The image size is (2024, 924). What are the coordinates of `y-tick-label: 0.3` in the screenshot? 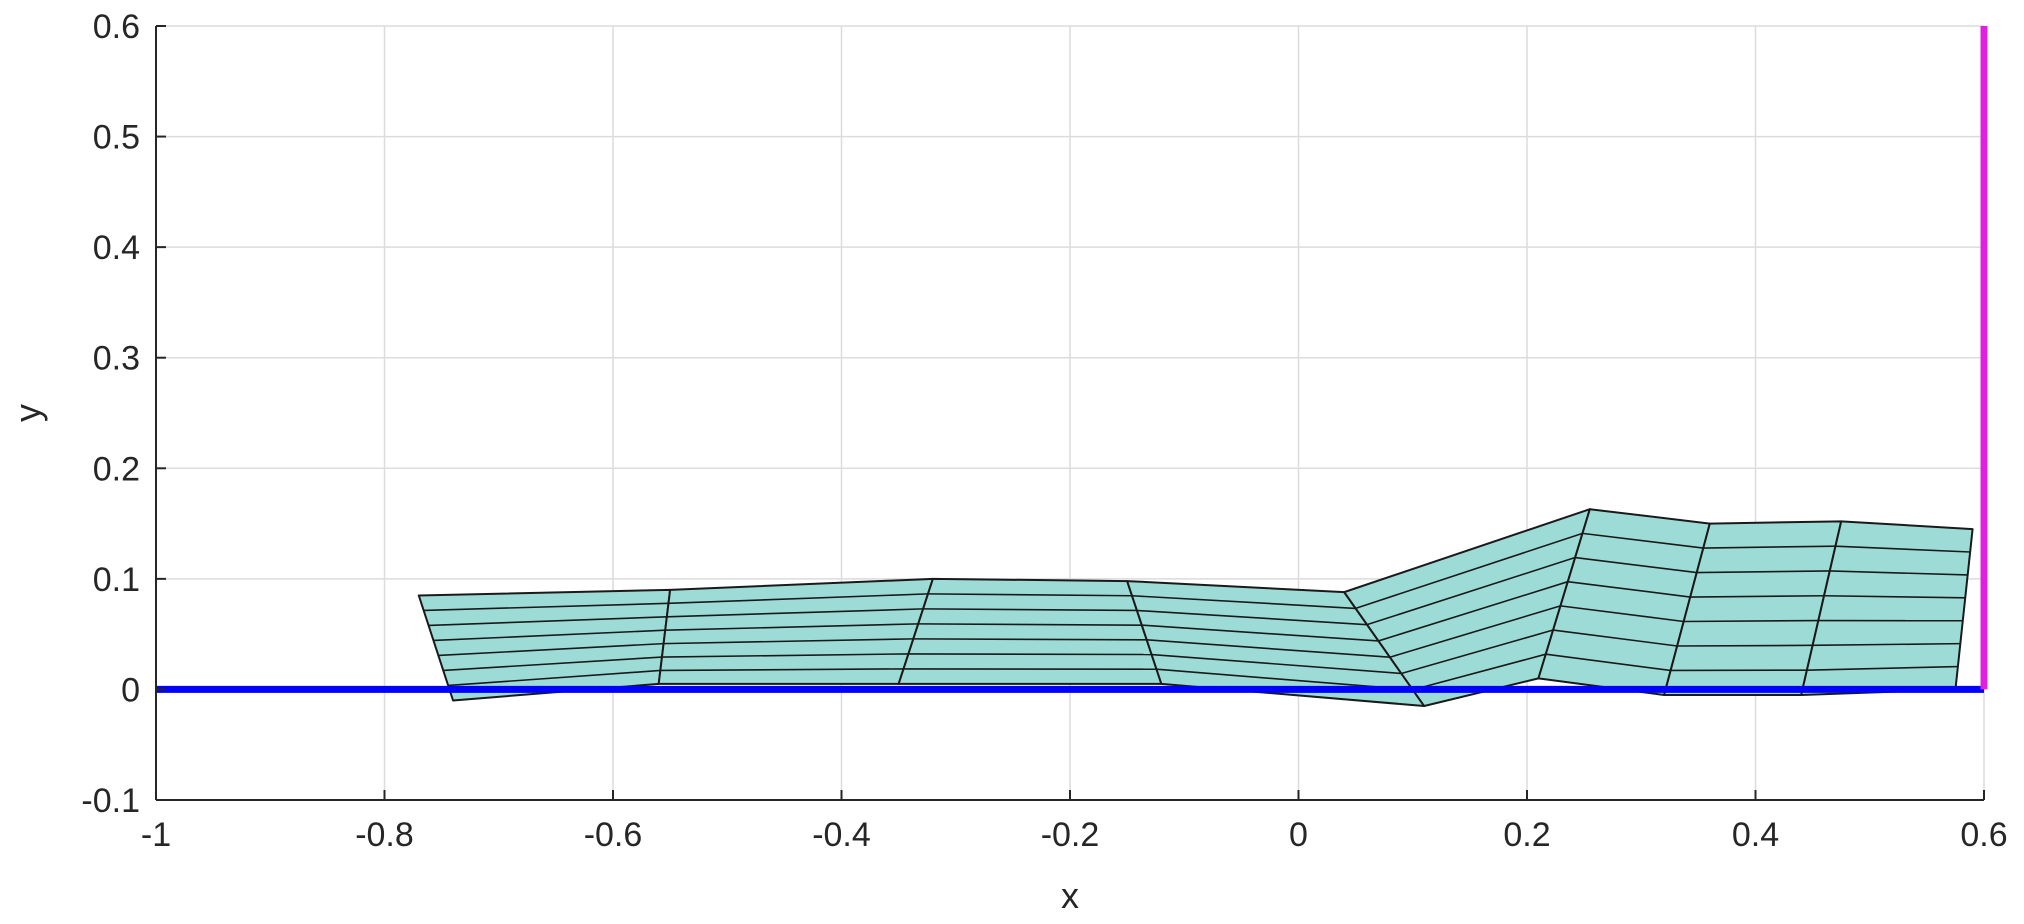 It's located at (116, 359).